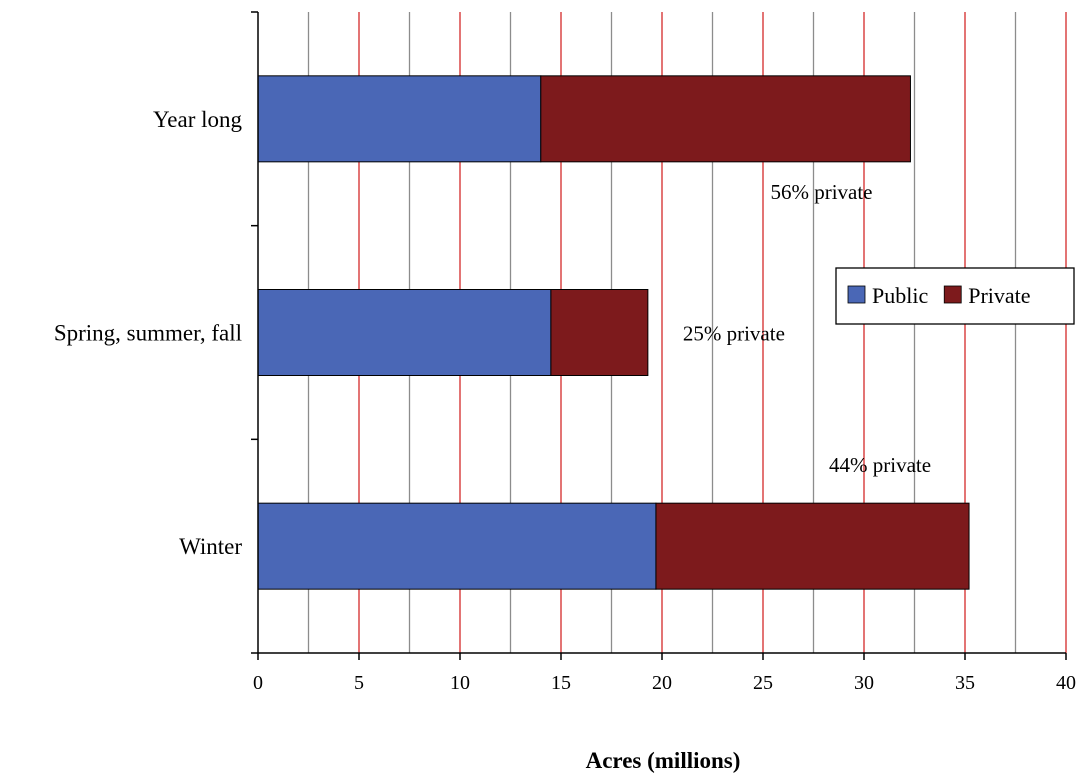  Describe the element at coordinates (821, 192) in the screenshot. I see `annotation-label: 56% private` at that location.